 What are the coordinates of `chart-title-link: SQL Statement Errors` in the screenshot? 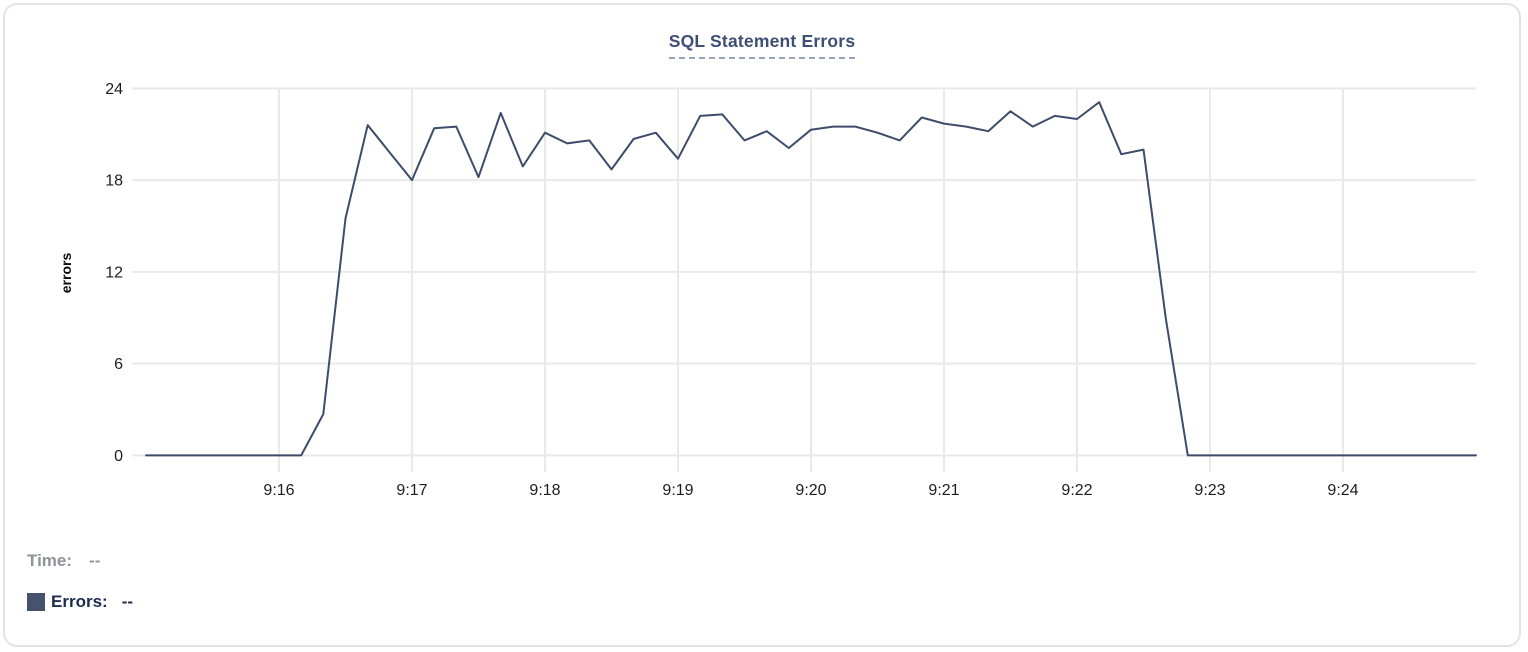 It's located at (762, 45).